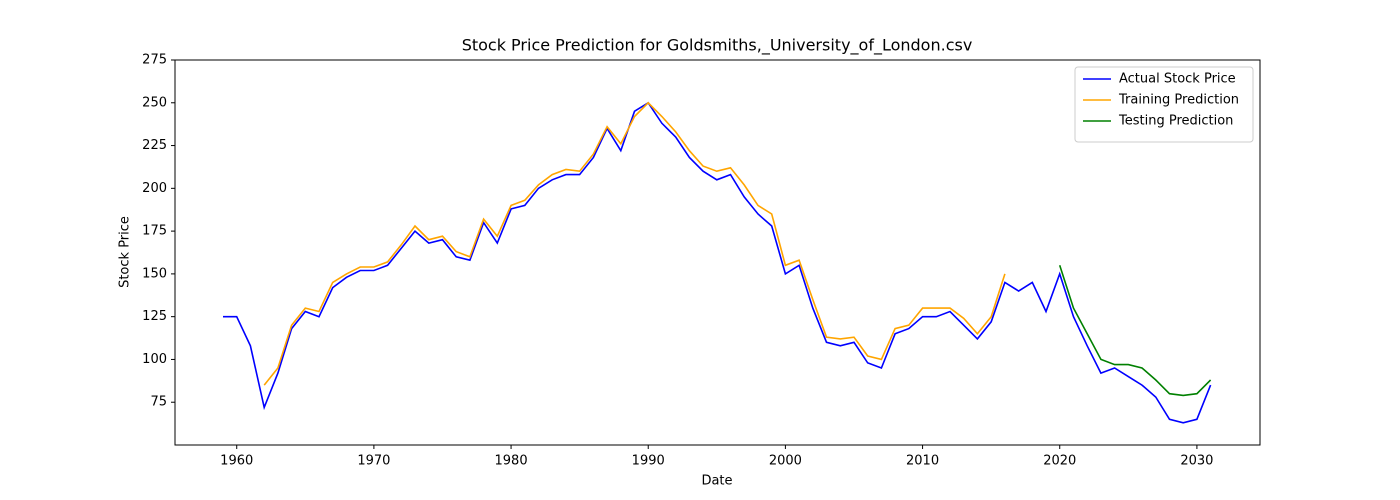 The height and width of the screenshot is (500, 1400). I want to click on legend-label: Testing Prediction, so click(1175, 121).